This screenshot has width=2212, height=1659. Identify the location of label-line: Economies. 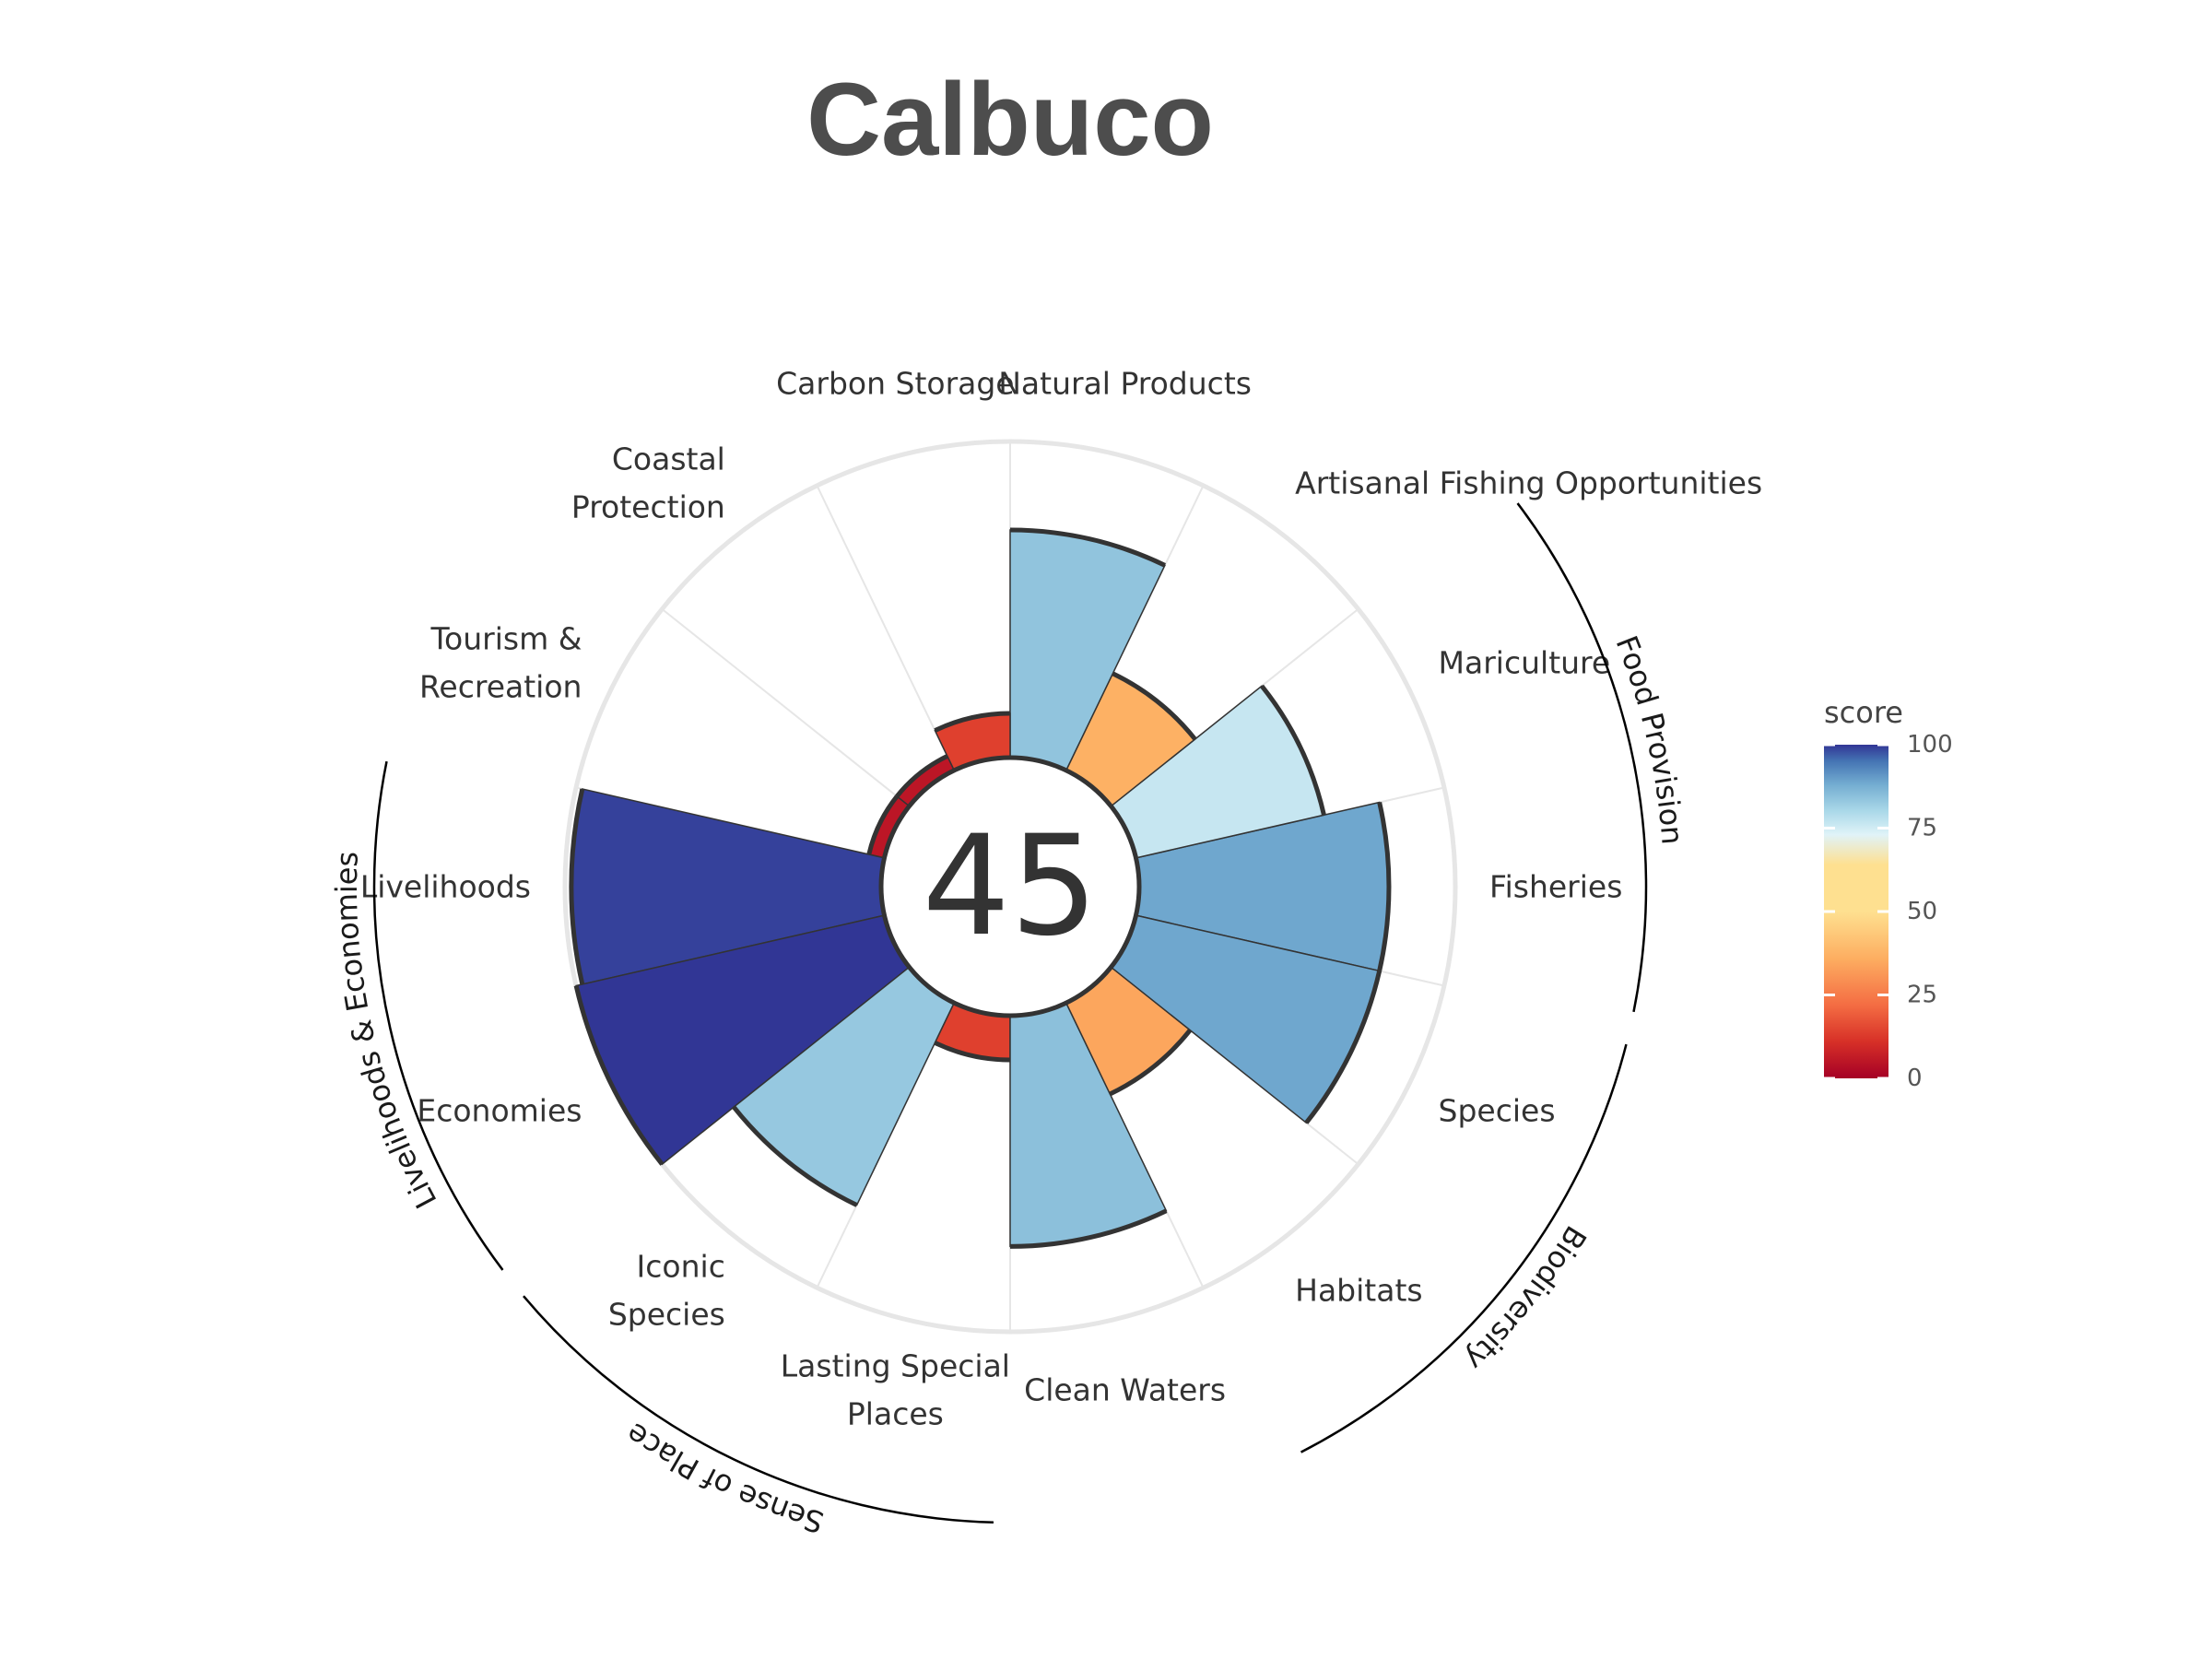
(499, 1110).